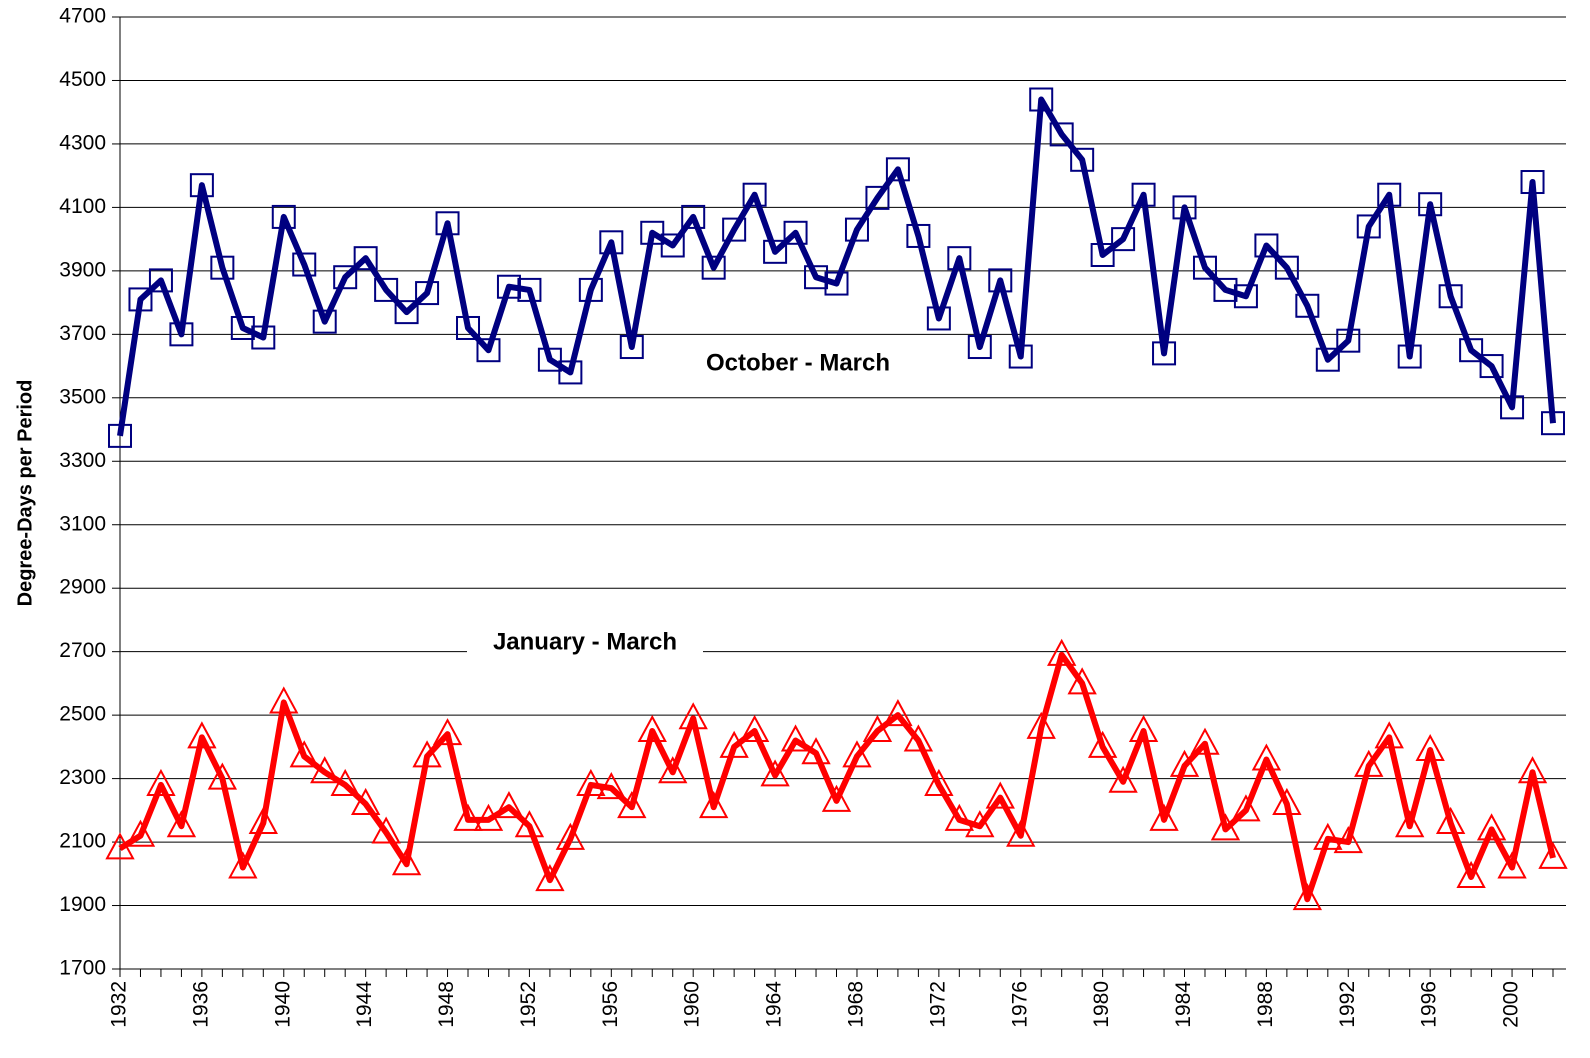 The width and height of the screenshot is (1590, 1058). What do you see at coordinates (82, 333) in the screenshot?
I see `y-tick-label: 3700` at bounding box center [82, 333].